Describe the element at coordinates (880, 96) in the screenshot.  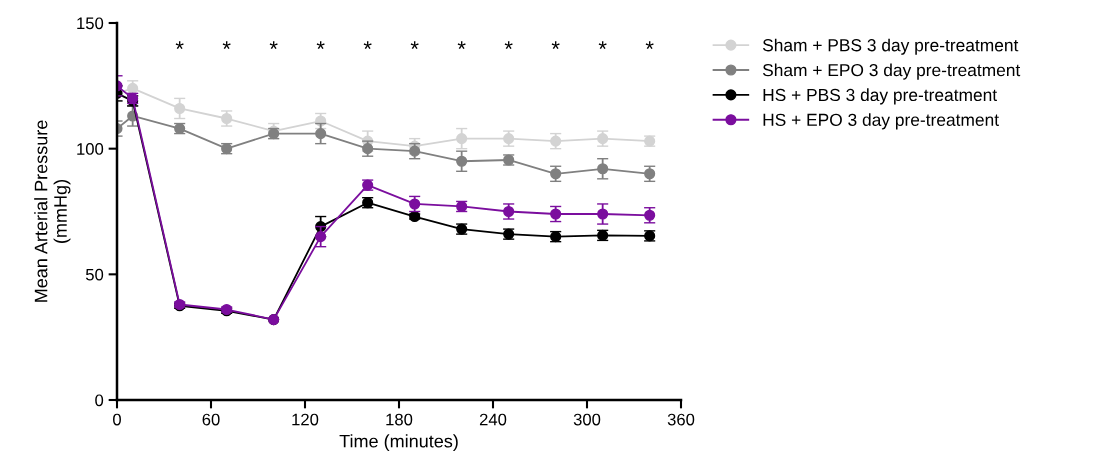
I see `legend-label: HS + PBS 3 day pre-treatment` at that location.